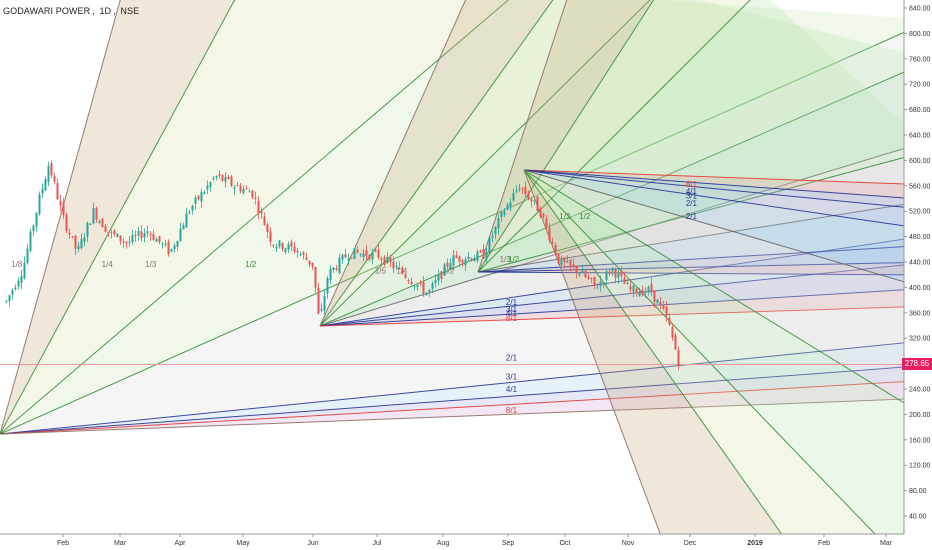  I want to click on price-tick-label: 200.00, so click(920, 415).